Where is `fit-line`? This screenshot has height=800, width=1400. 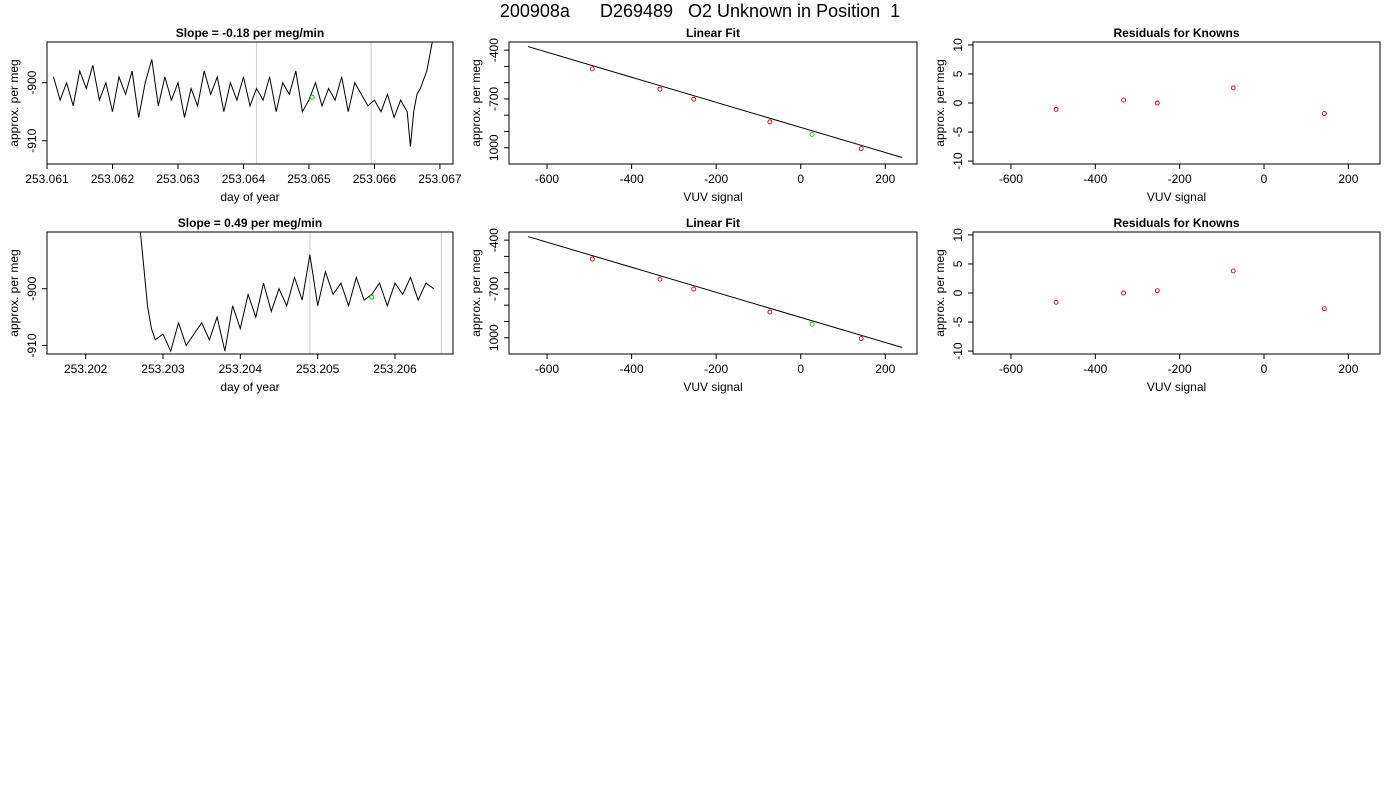
fit-line is located at coordinates (715, 292).